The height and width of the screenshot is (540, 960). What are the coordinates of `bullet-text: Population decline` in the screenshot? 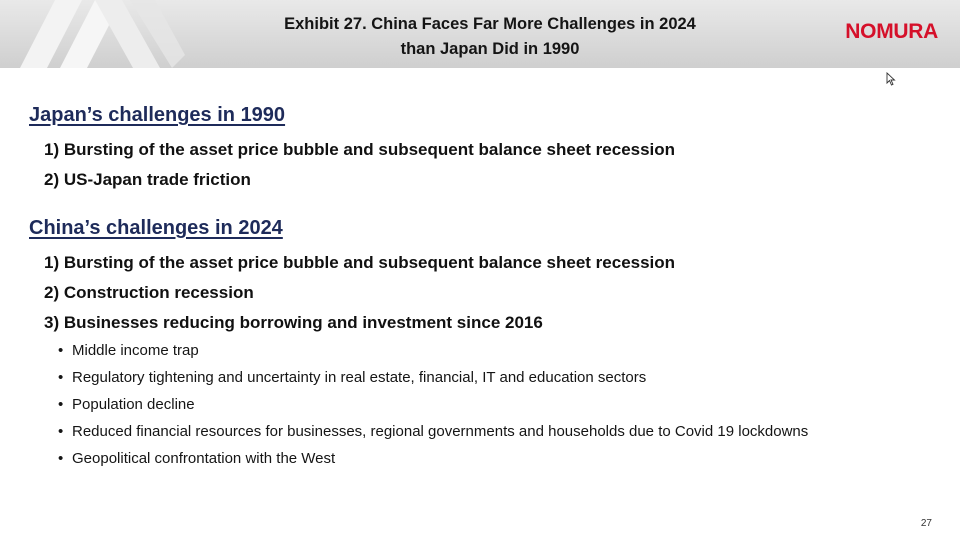 It's located at (133, 404).